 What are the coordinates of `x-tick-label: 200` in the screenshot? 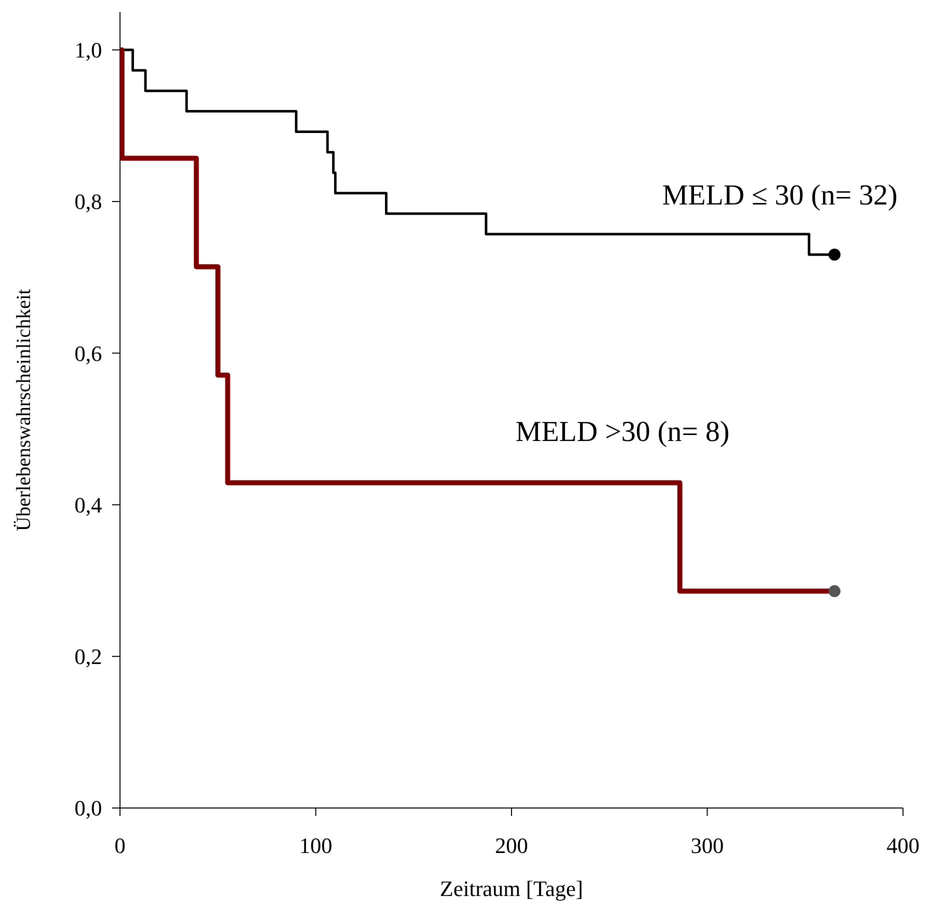 It's located at (511, 845).